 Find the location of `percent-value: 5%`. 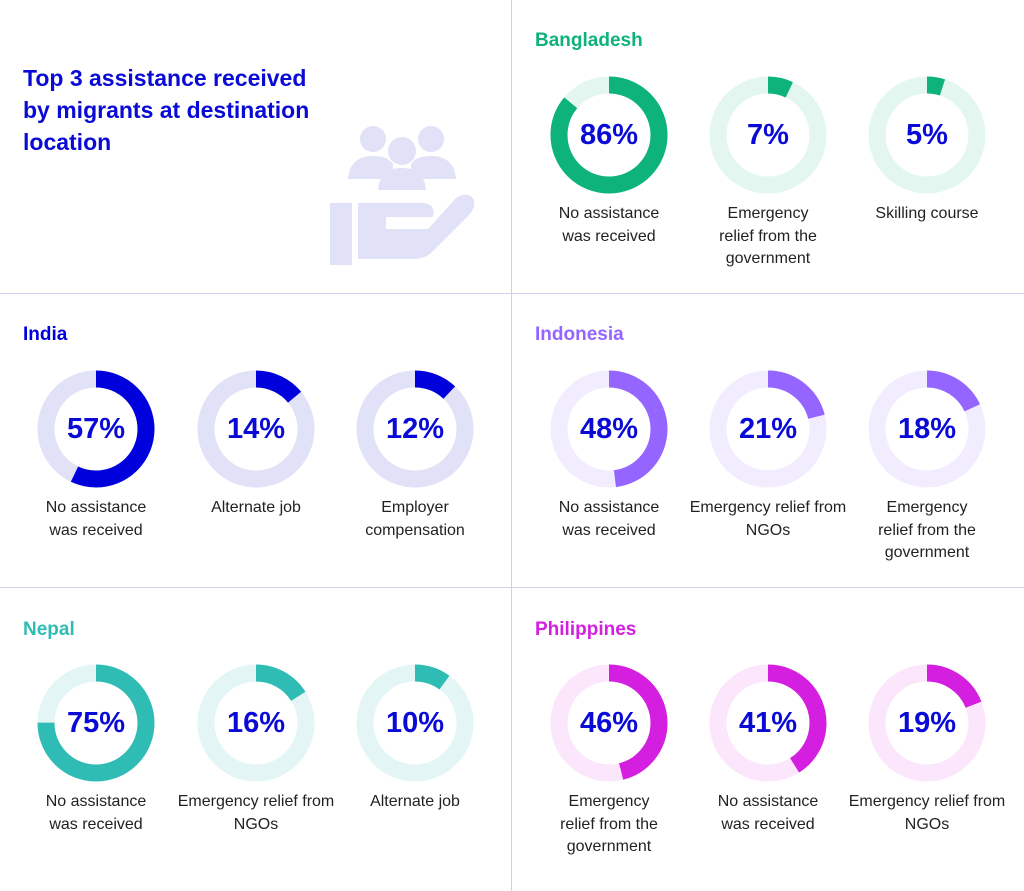

percent-value: 5% is located at coordinates (927, 135).